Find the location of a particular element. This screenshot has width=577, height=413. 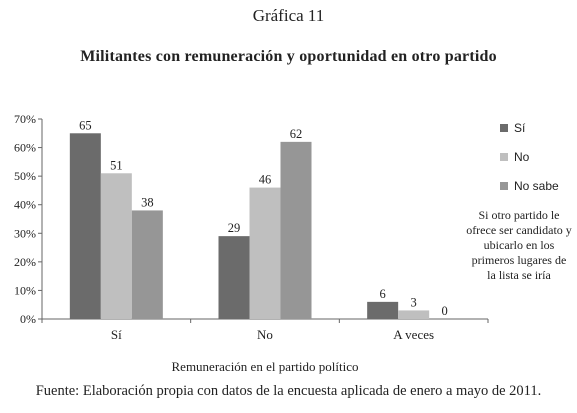

legend-swatch-no-sabe is located at coordinates (504, 186).